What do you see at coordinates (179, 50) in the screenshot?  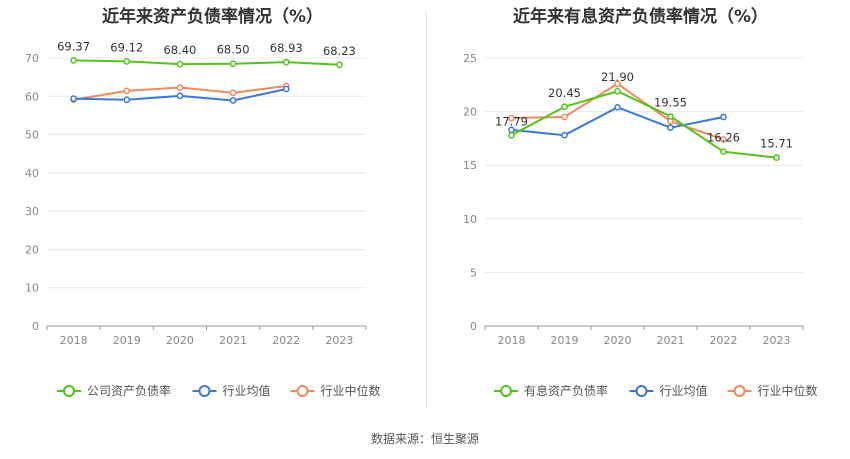 I see `data-label: 68.40` at bounding box center [179, 50].